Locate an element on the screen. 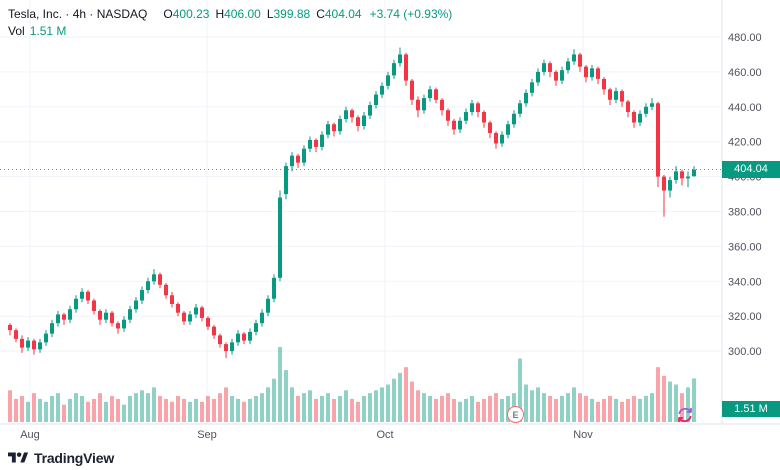  price-axis-label: 320.00 is located at coordinates (745, 317).